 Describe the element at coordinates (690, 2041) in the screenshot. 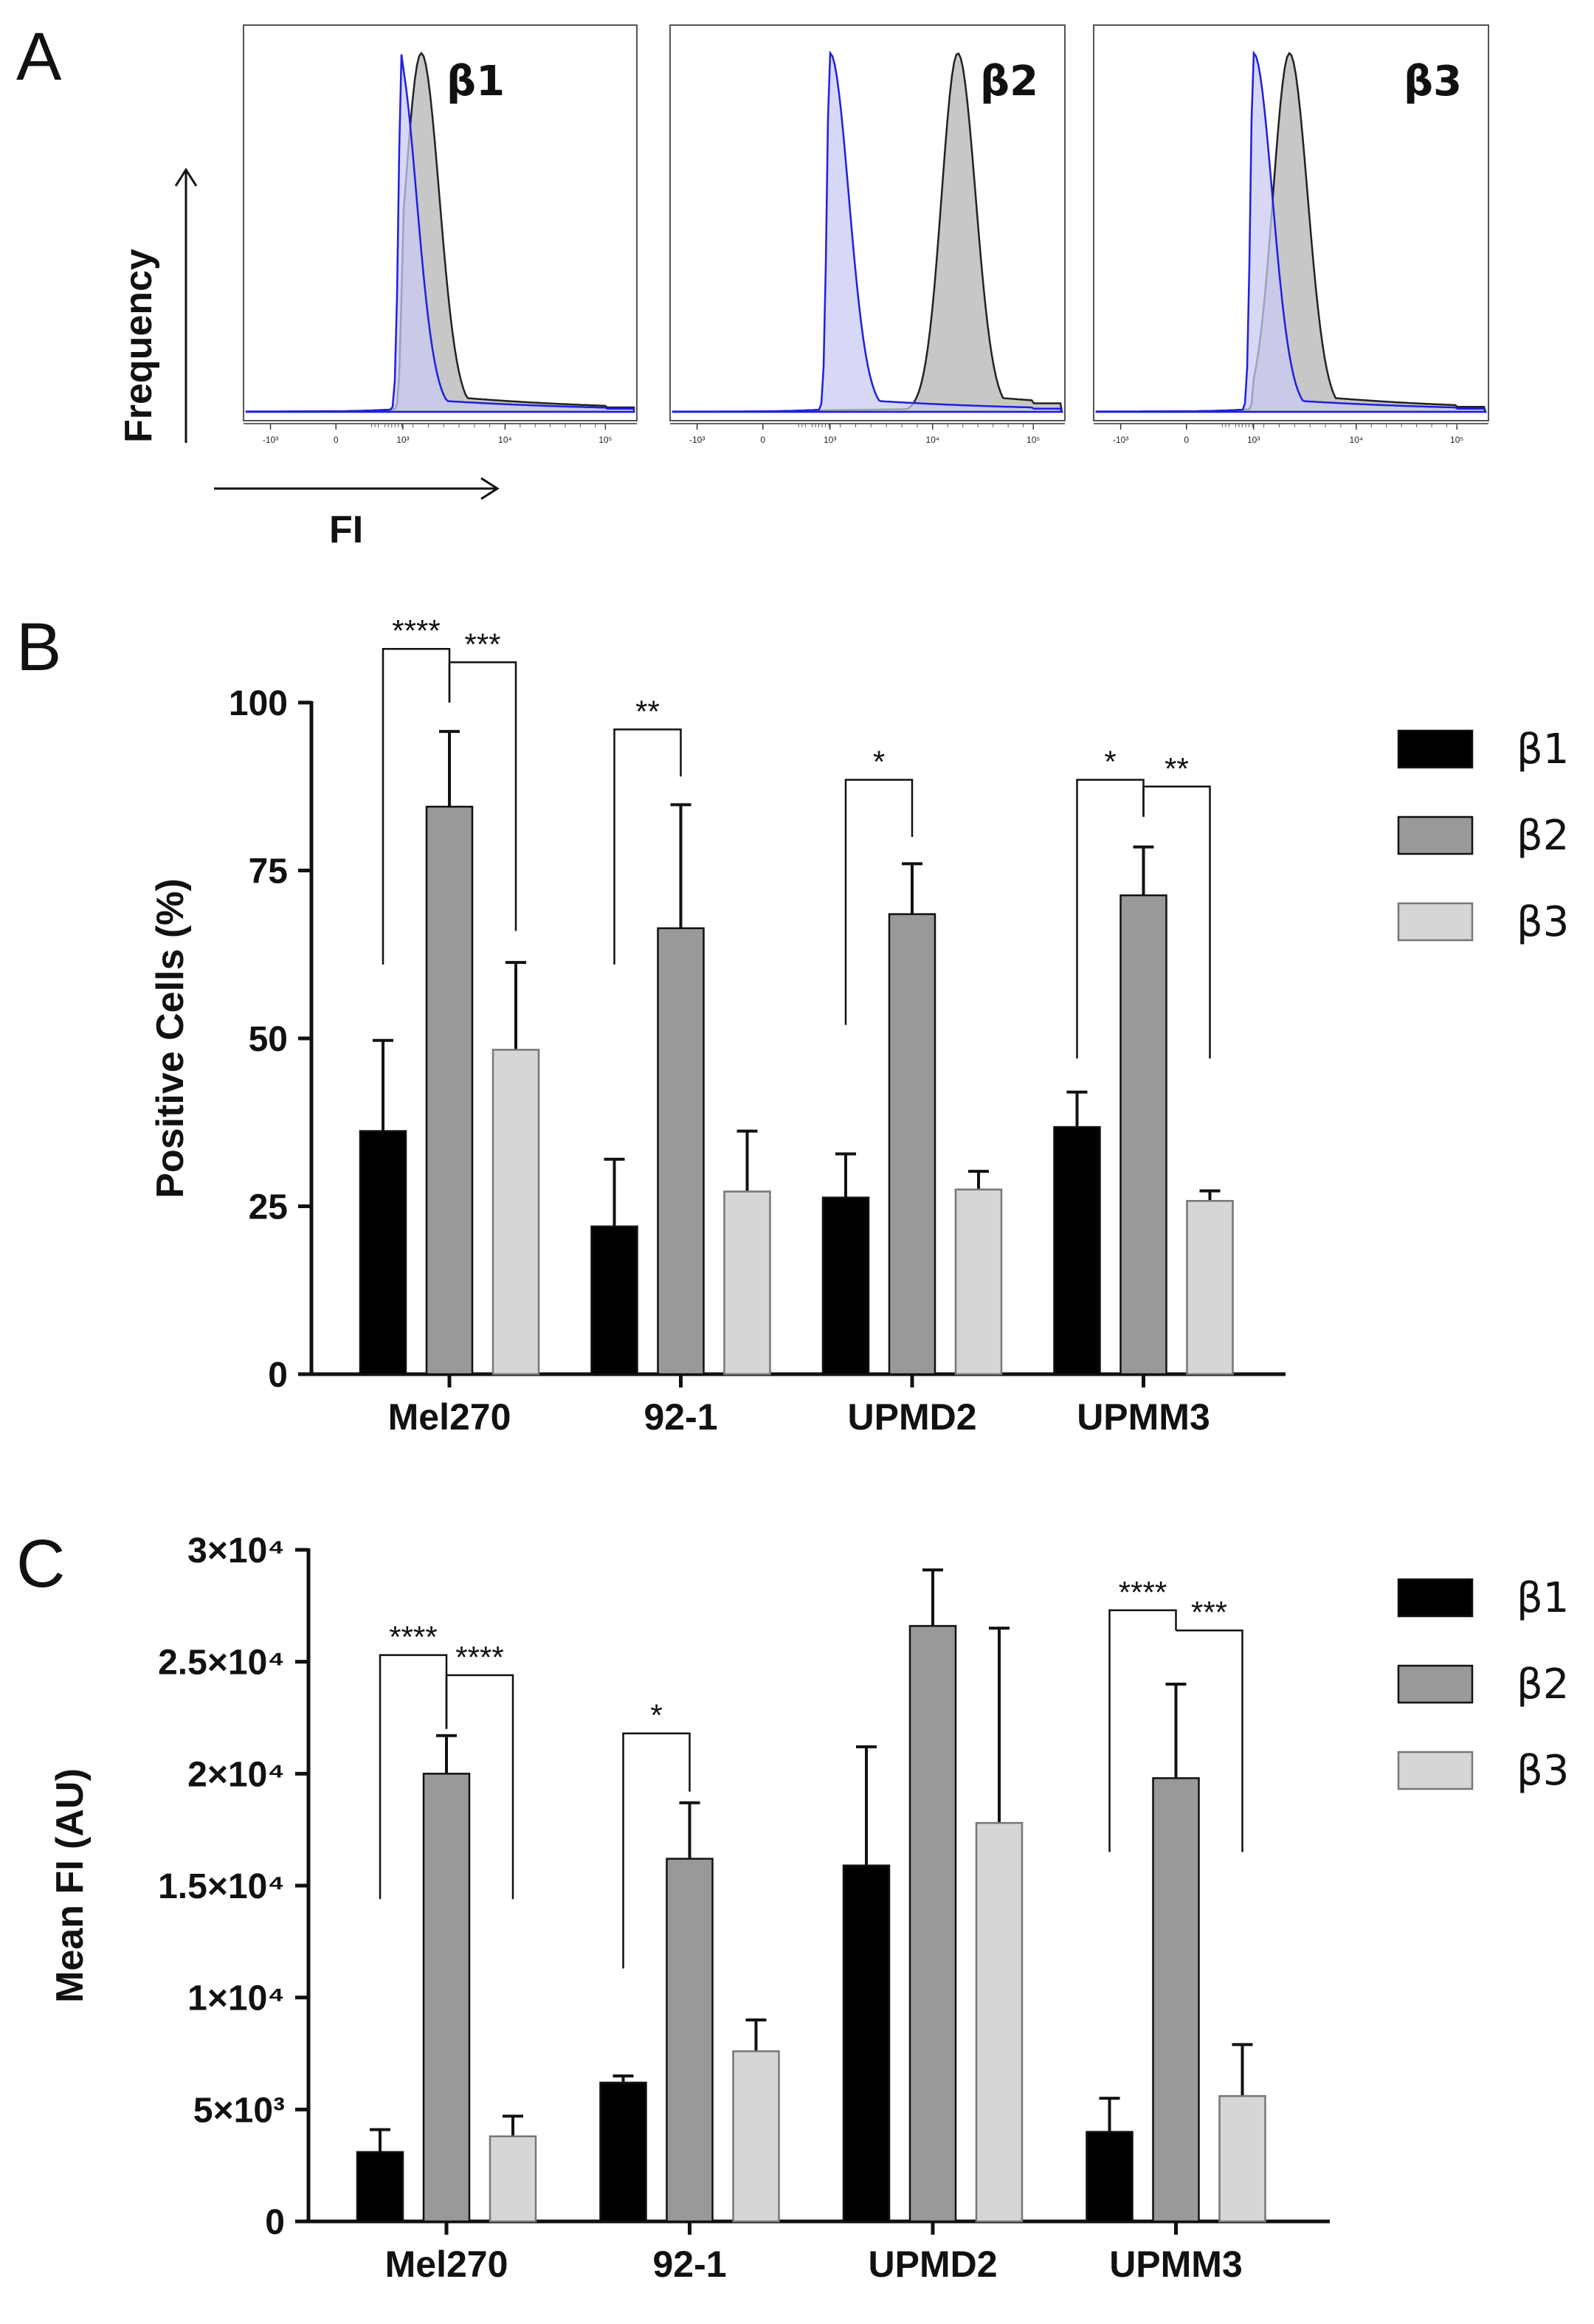

I see `bar-β2-92-1` at that location.